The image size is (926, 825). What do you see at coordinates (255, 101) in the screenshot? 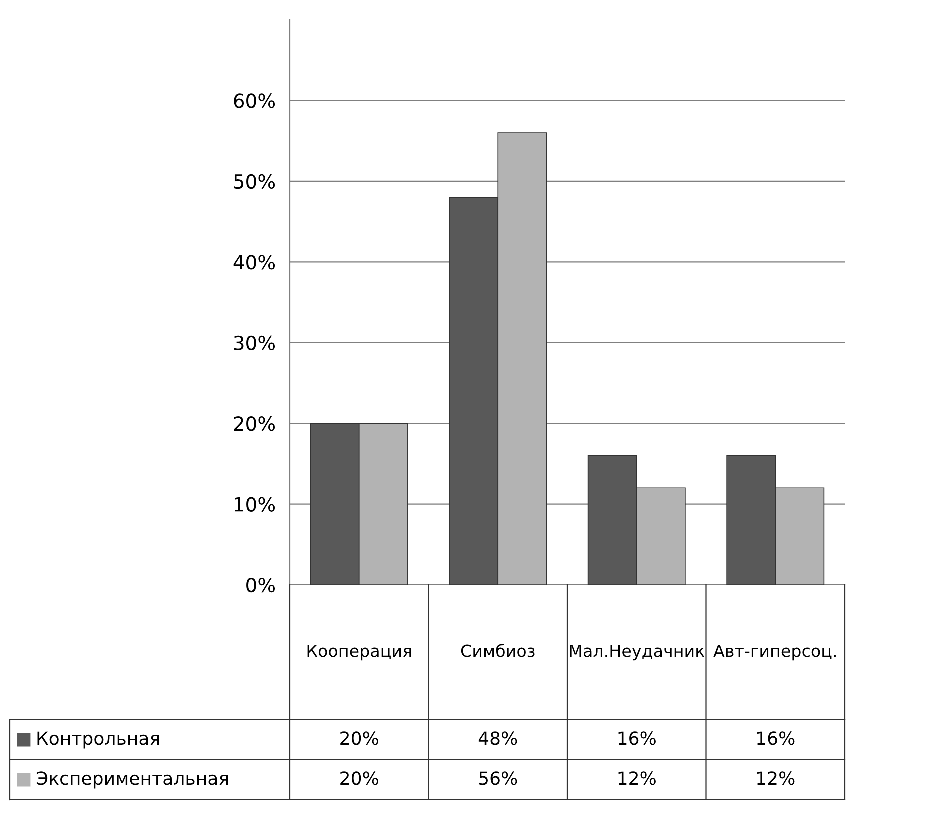
I see `y-tick-label: 60%` at bounding box center [255, 101].